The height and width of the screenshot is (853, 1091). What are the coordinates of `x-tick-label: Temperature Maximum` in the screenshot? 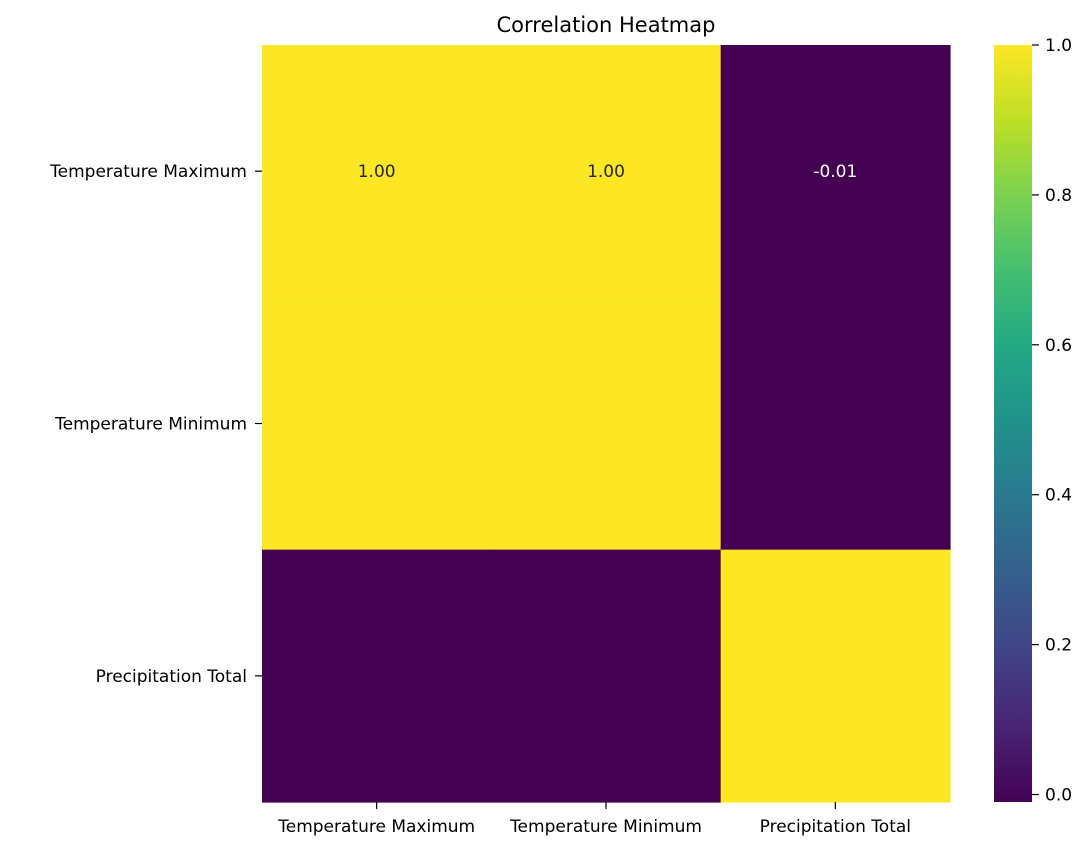 It's located at (376, 827).